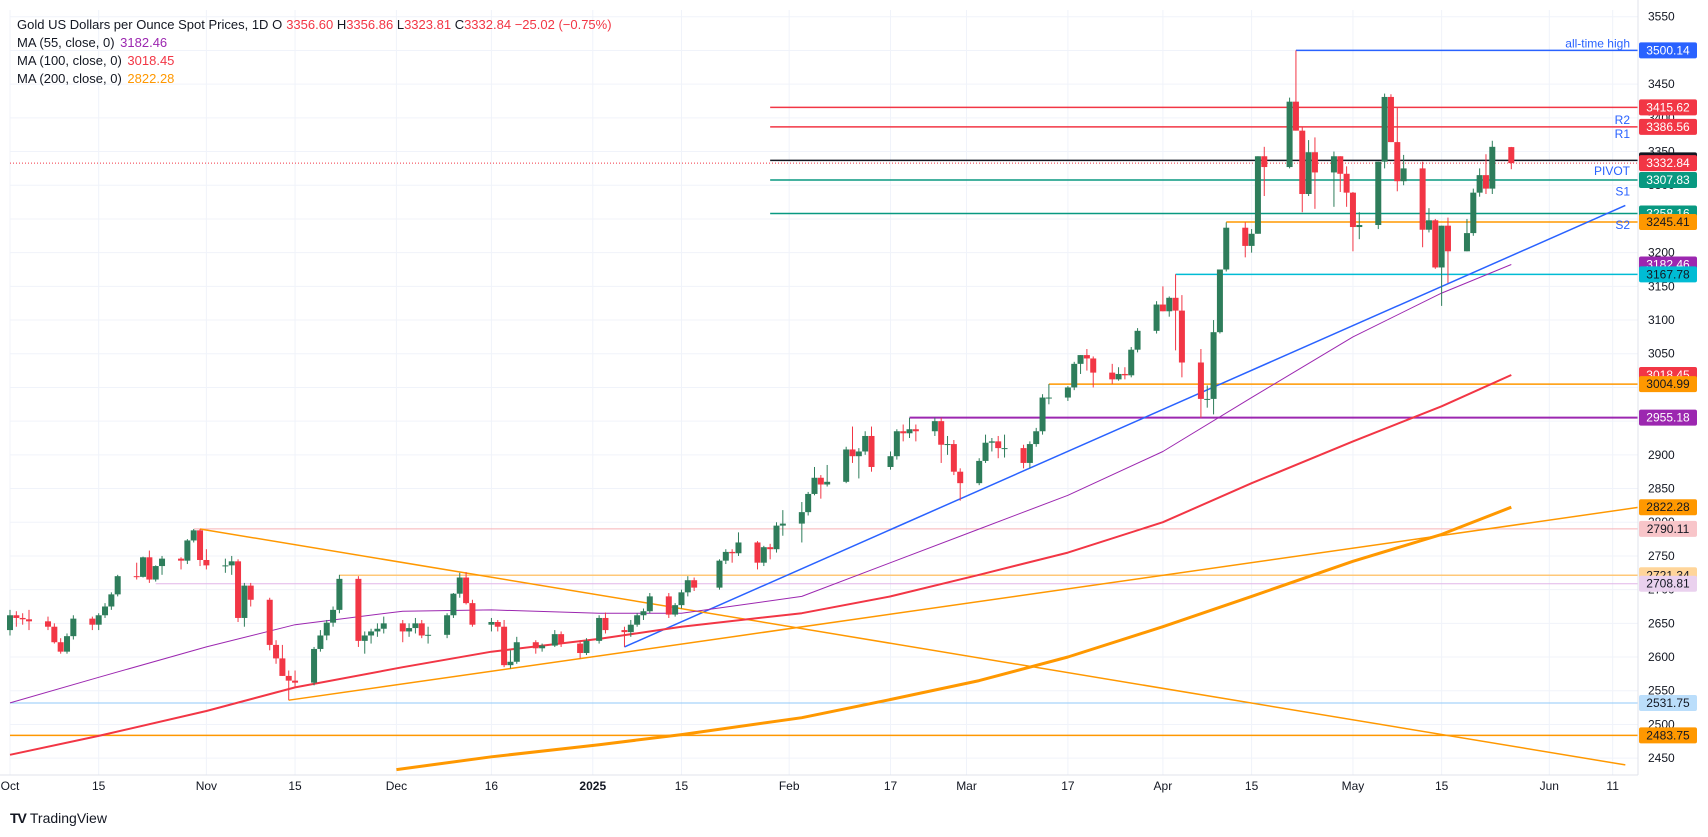 The width and height of the screenshot is (1708, 837). Describe the element at coordinates (96, 78) in the screenshot. I see `legend-ma200: MA (200, close, 0) 2822.28` at that location.